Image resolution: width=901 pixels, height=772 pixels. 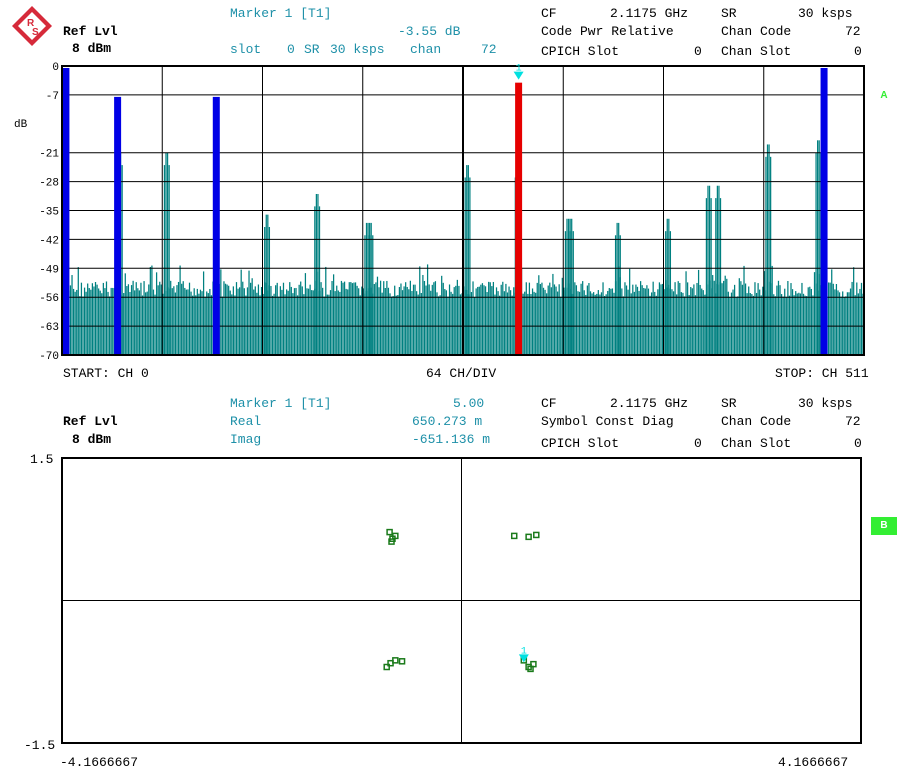 I want to click on top-marker-title: Marker 1 [T1], so click(x=281, y=13).